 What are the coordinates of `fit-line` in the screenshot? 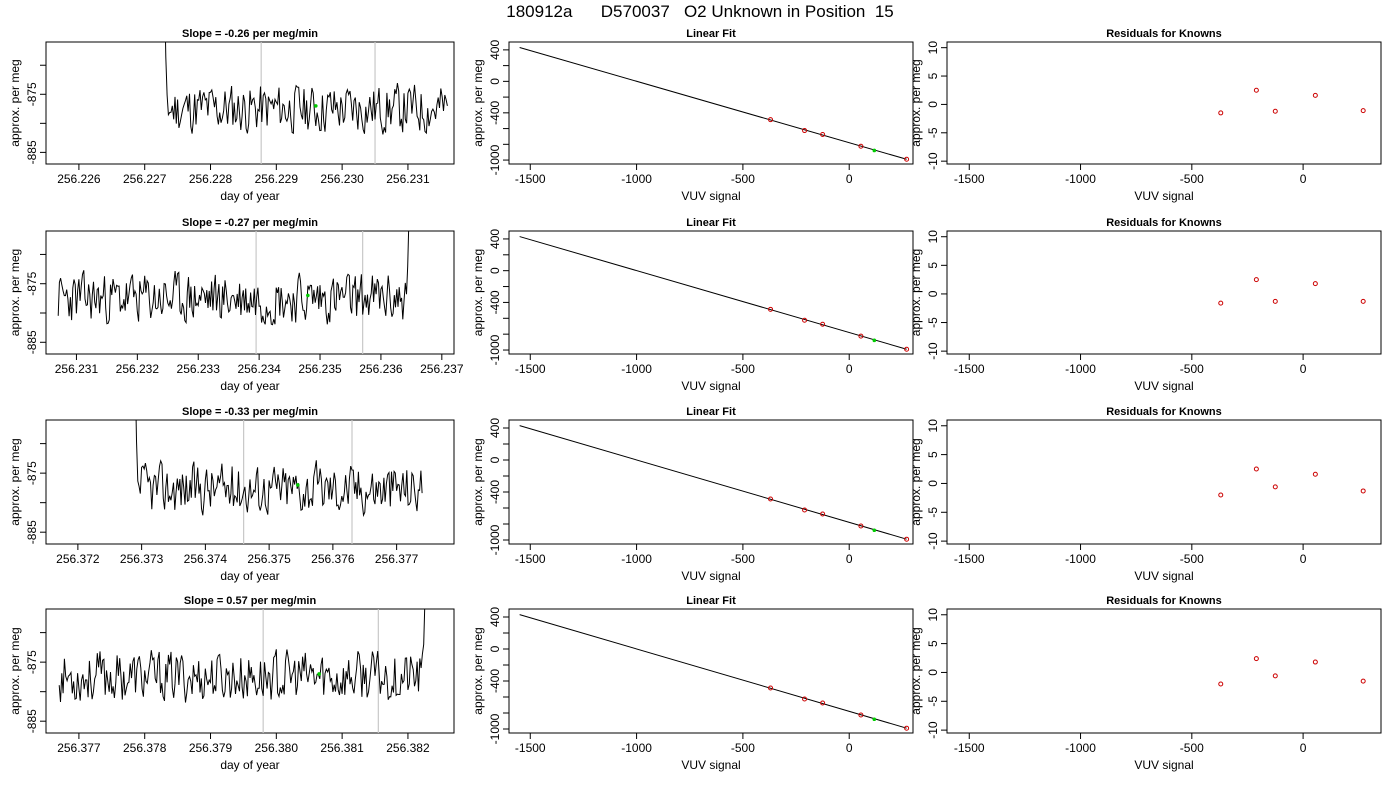 It's located at (713, 293).